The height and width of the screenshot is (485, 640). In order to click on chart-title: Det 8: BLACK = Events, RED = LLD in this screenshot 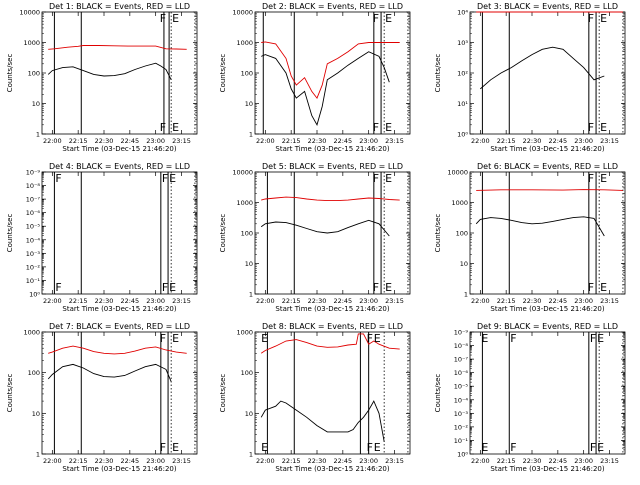, I will do `click(332, 326)`.